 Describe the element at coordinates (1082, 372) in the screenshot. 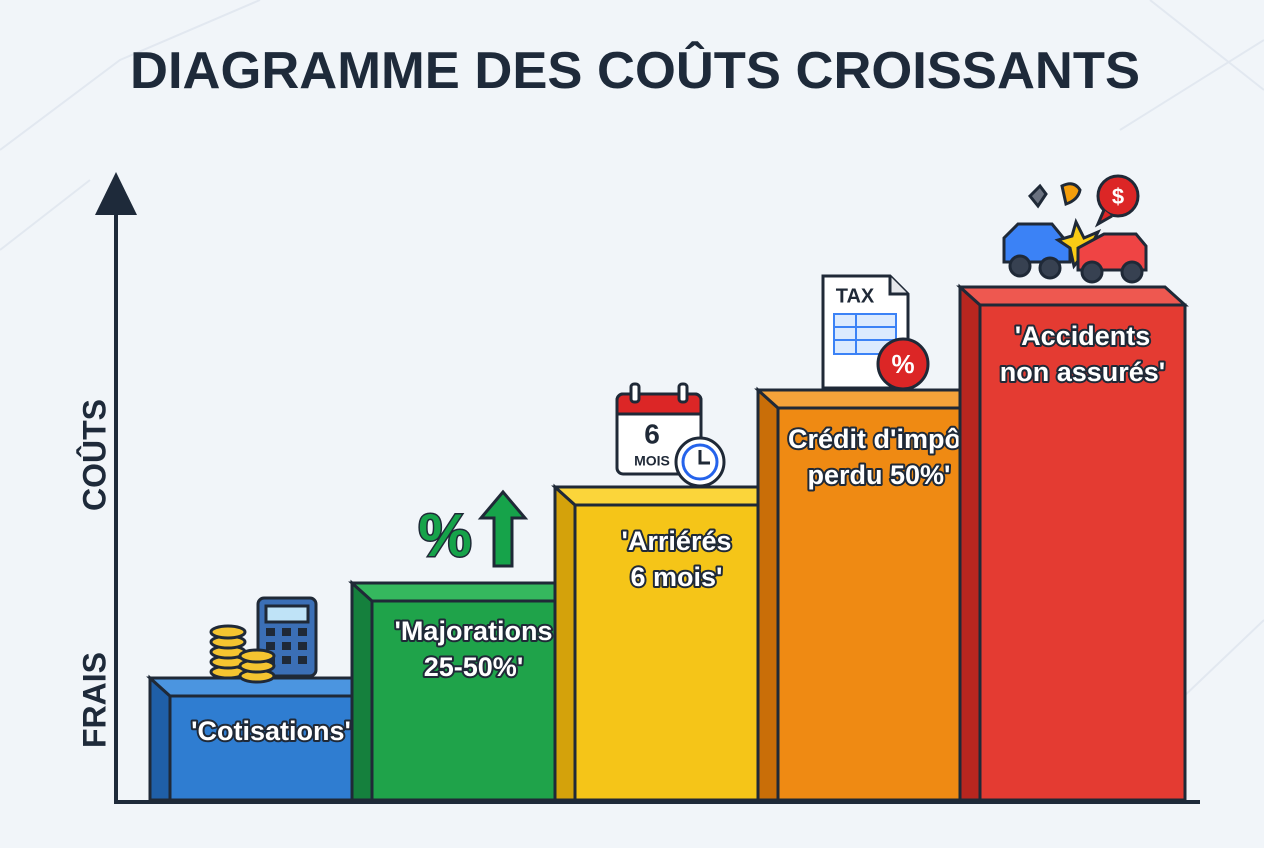

I see `step-label: non assurés'` at that location.